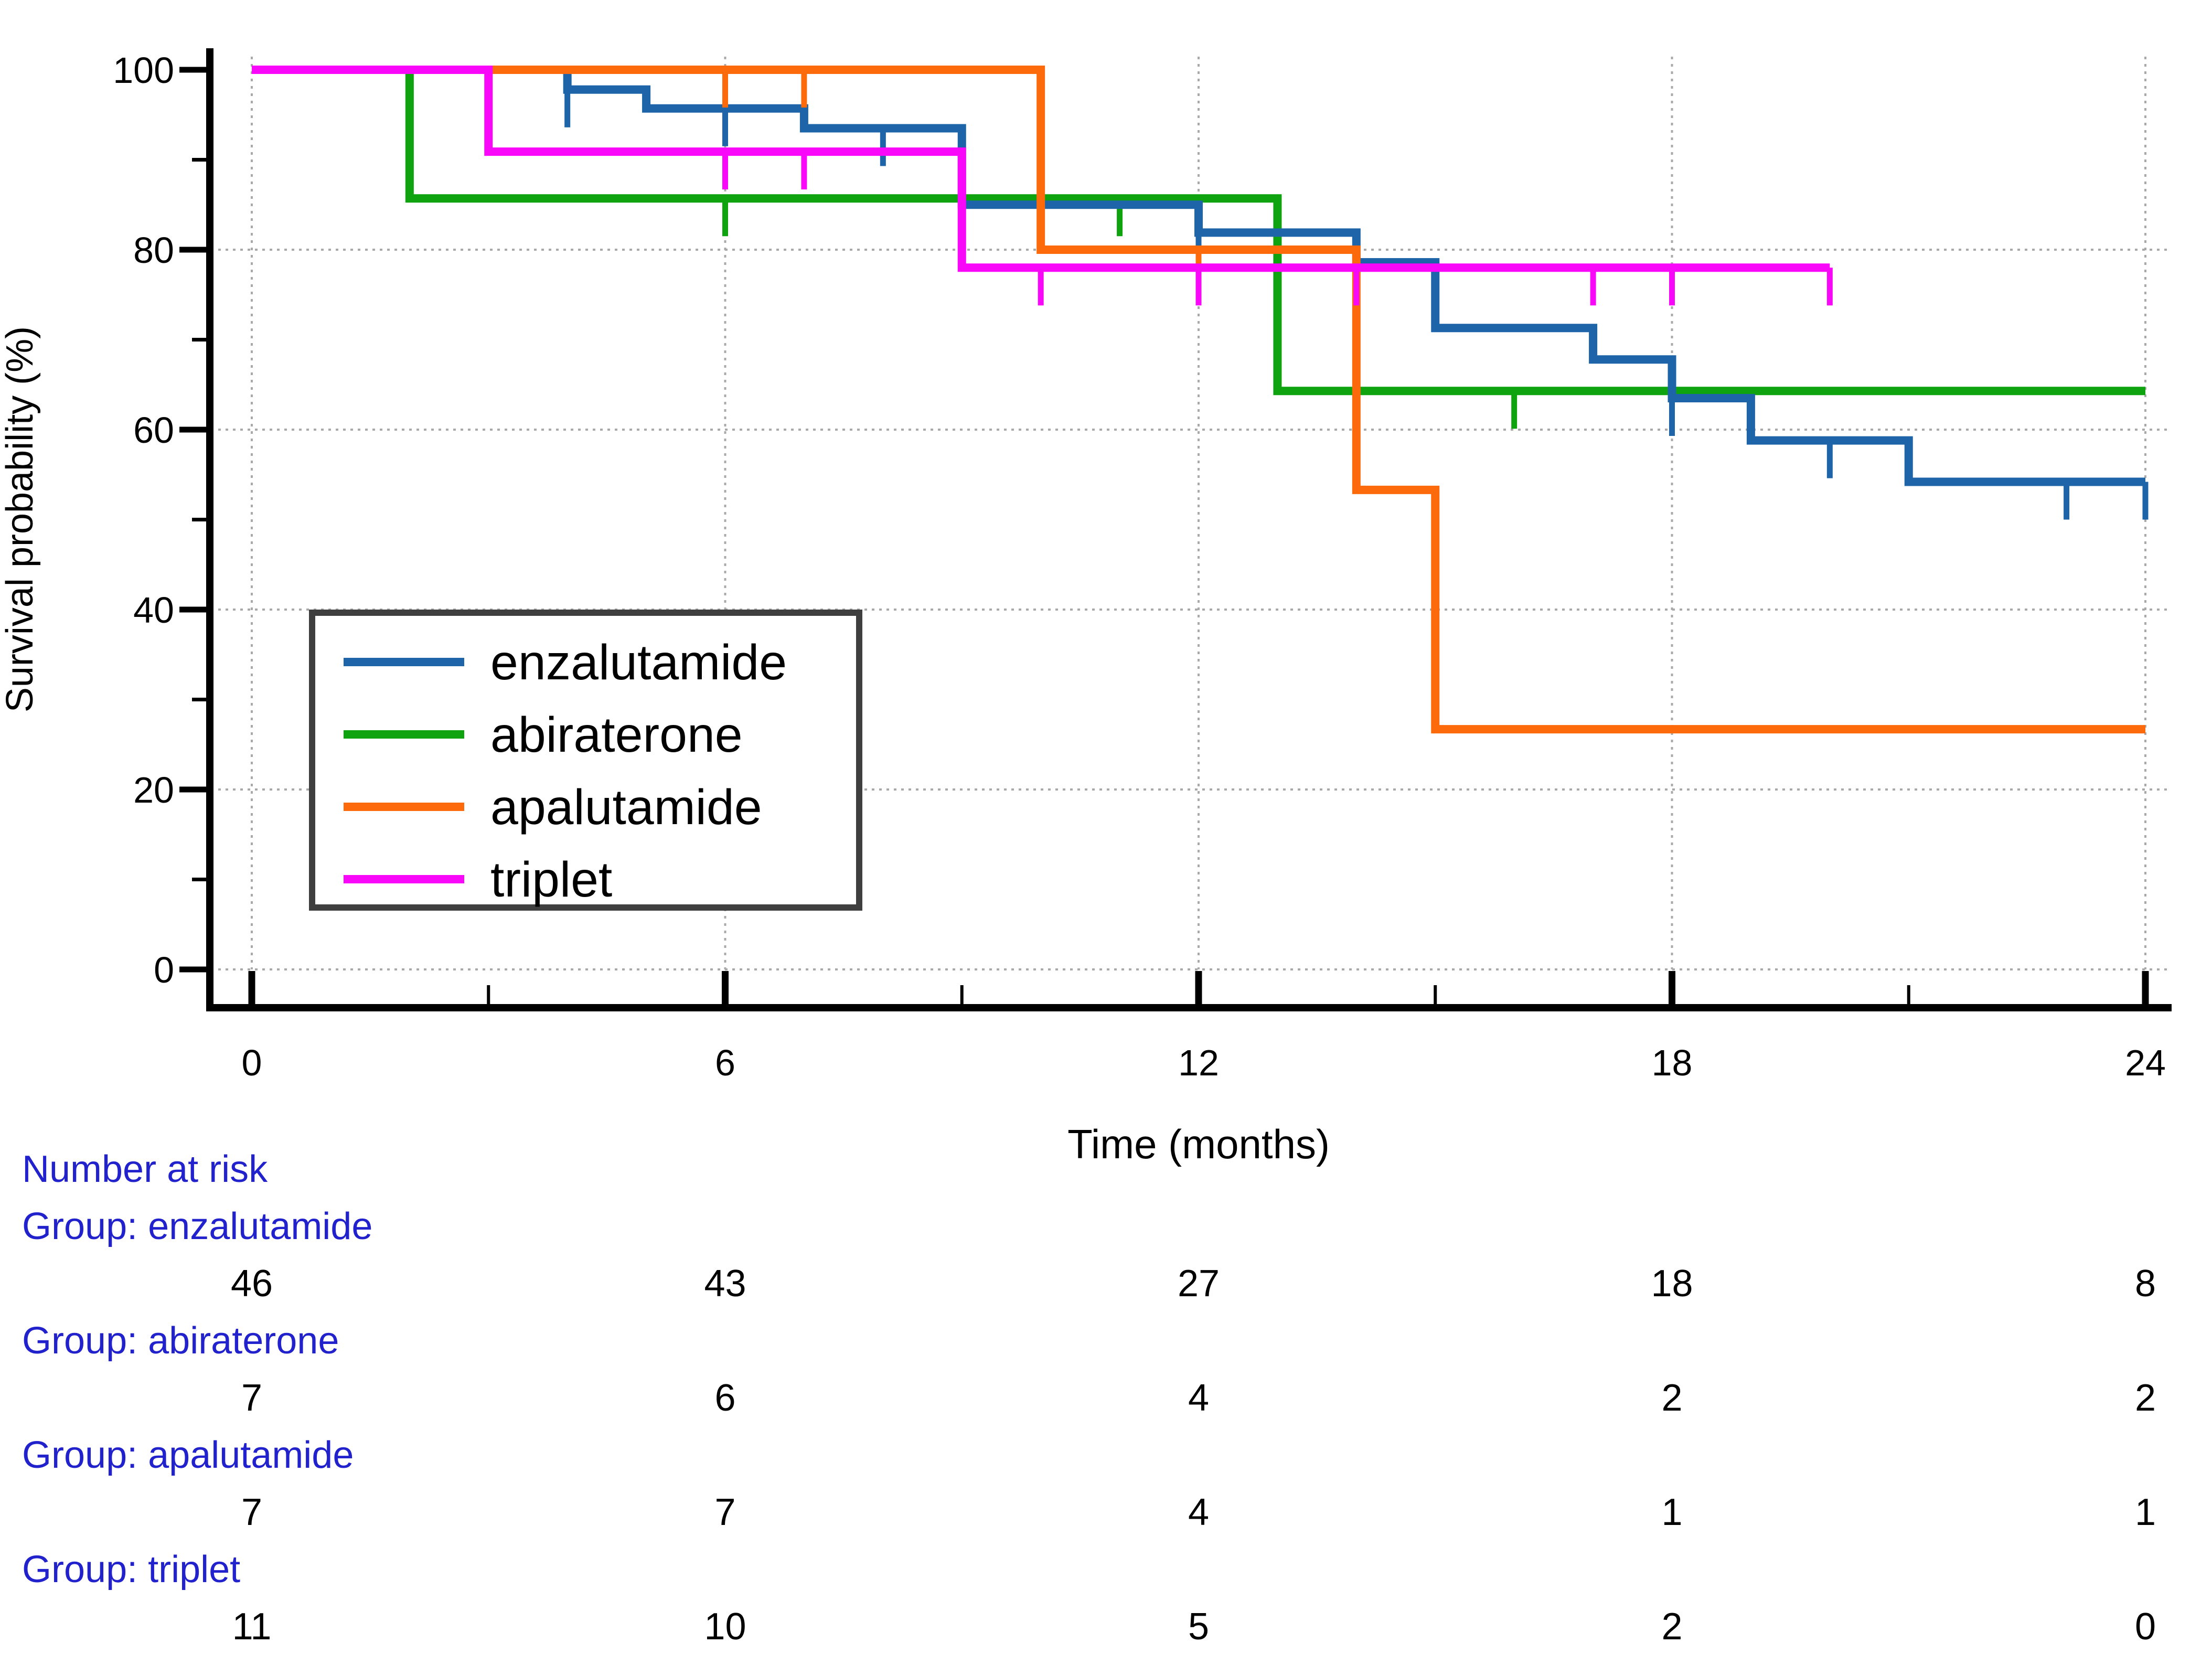 This screenshot has height=1654, width=2212. Describe the element at coordinates (616, 735) in the screenshot. I see `legend-label-abiraterone: abiraterone` at that location.